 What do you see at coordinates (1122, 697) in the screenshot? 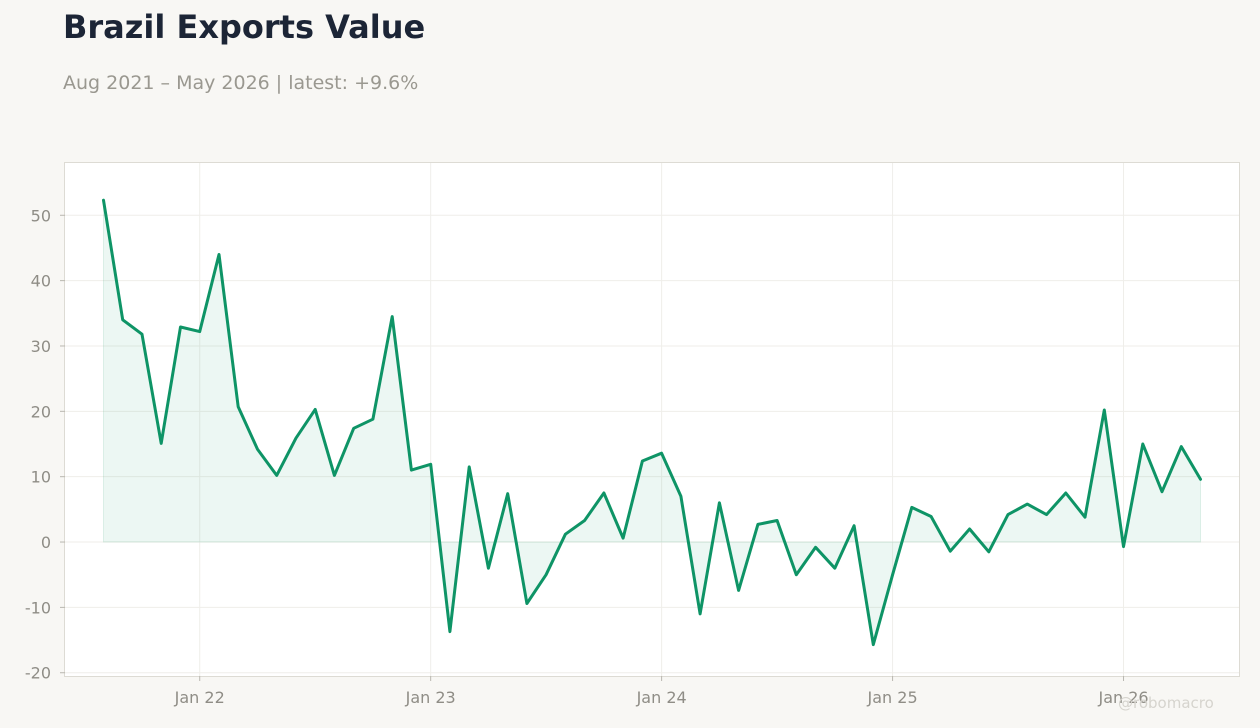
I see `x-tick-label: Jan 26` at bounding box center [1122, 697].